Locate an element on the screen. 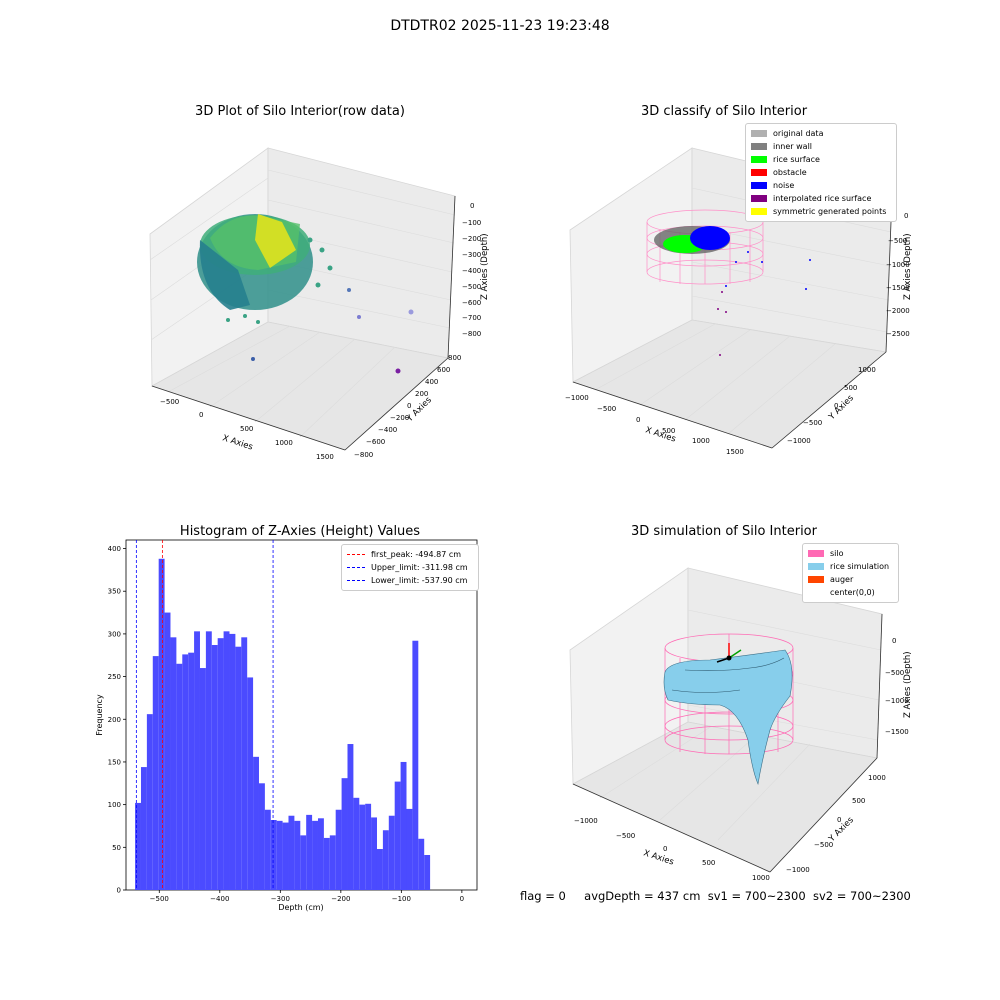  hist-bars-group is located at coordinates (283, 724).